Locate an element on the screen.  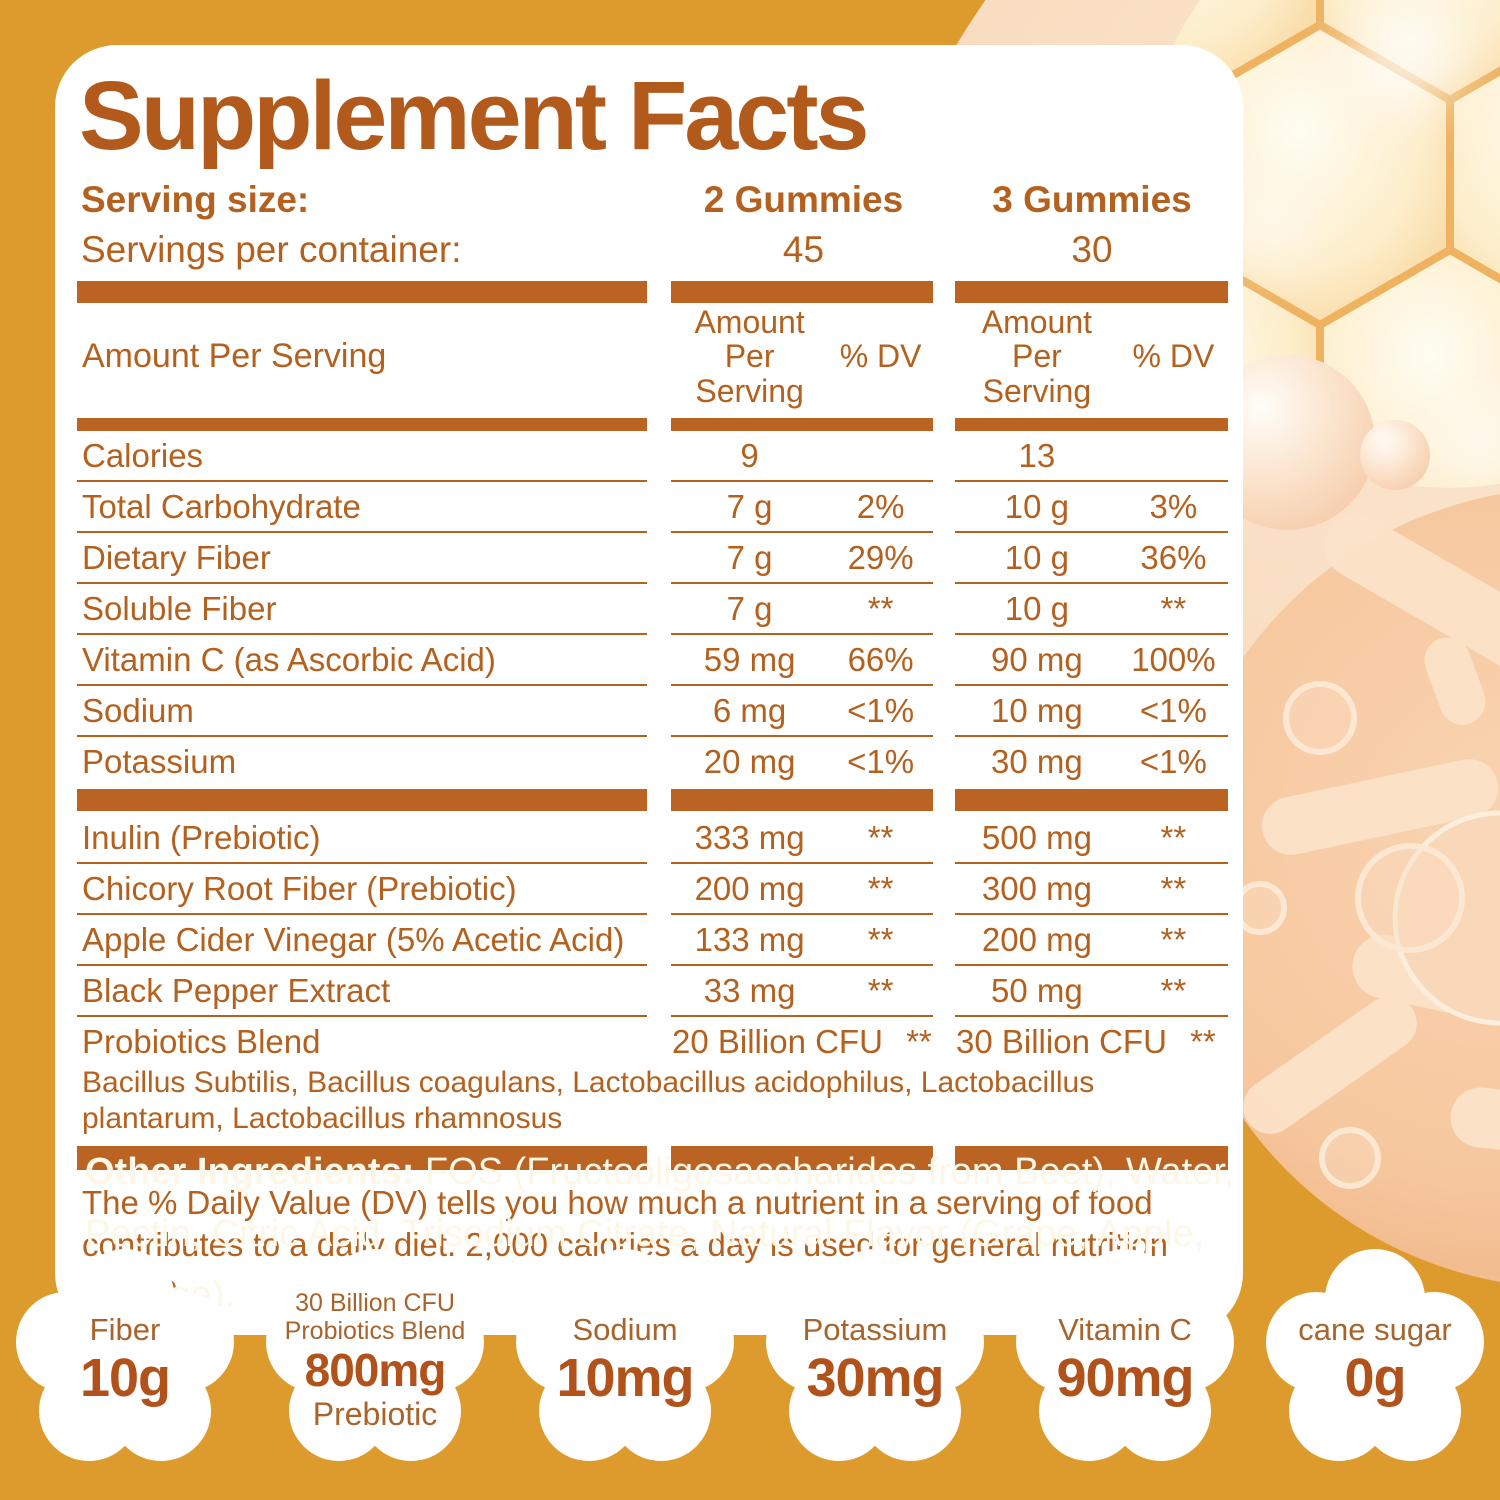
dv-2g: <1% is located at coordinates (881, 762).